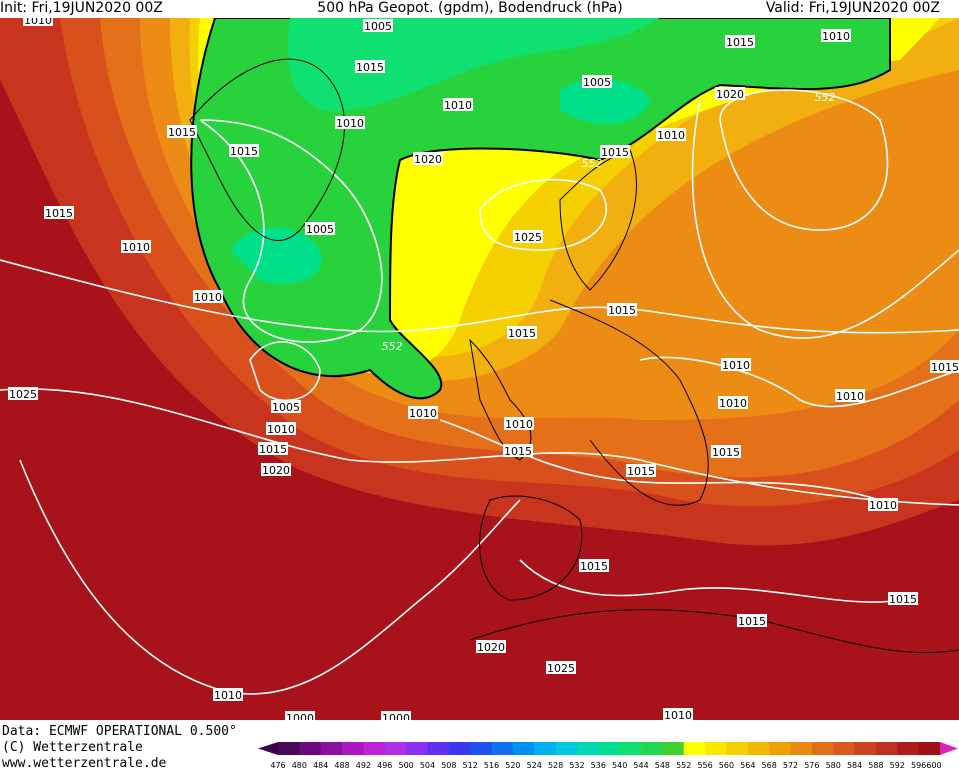 The width and height of the screenshot is (959, 770). What do you see at coordinates (267, 149) in the screenshot?
I see `coast-greenland` at bounding box center [267, 149].